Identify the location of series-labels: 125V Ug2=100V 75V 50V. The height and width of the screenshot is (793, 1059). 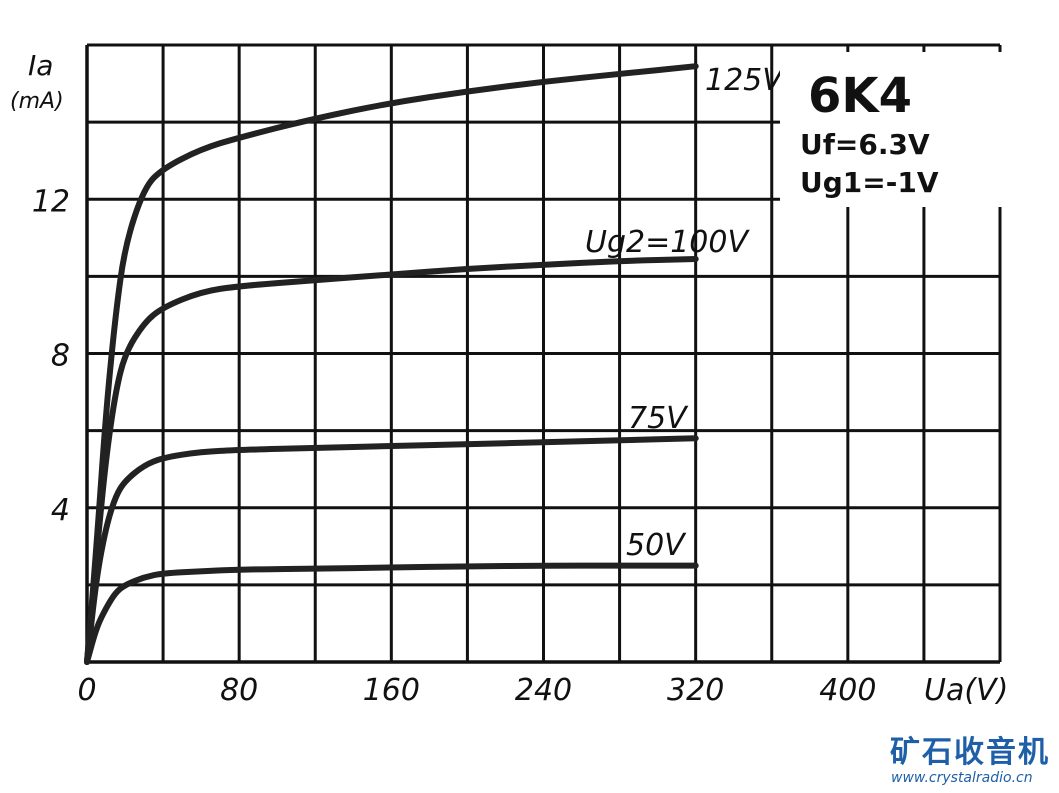
(685, 313).